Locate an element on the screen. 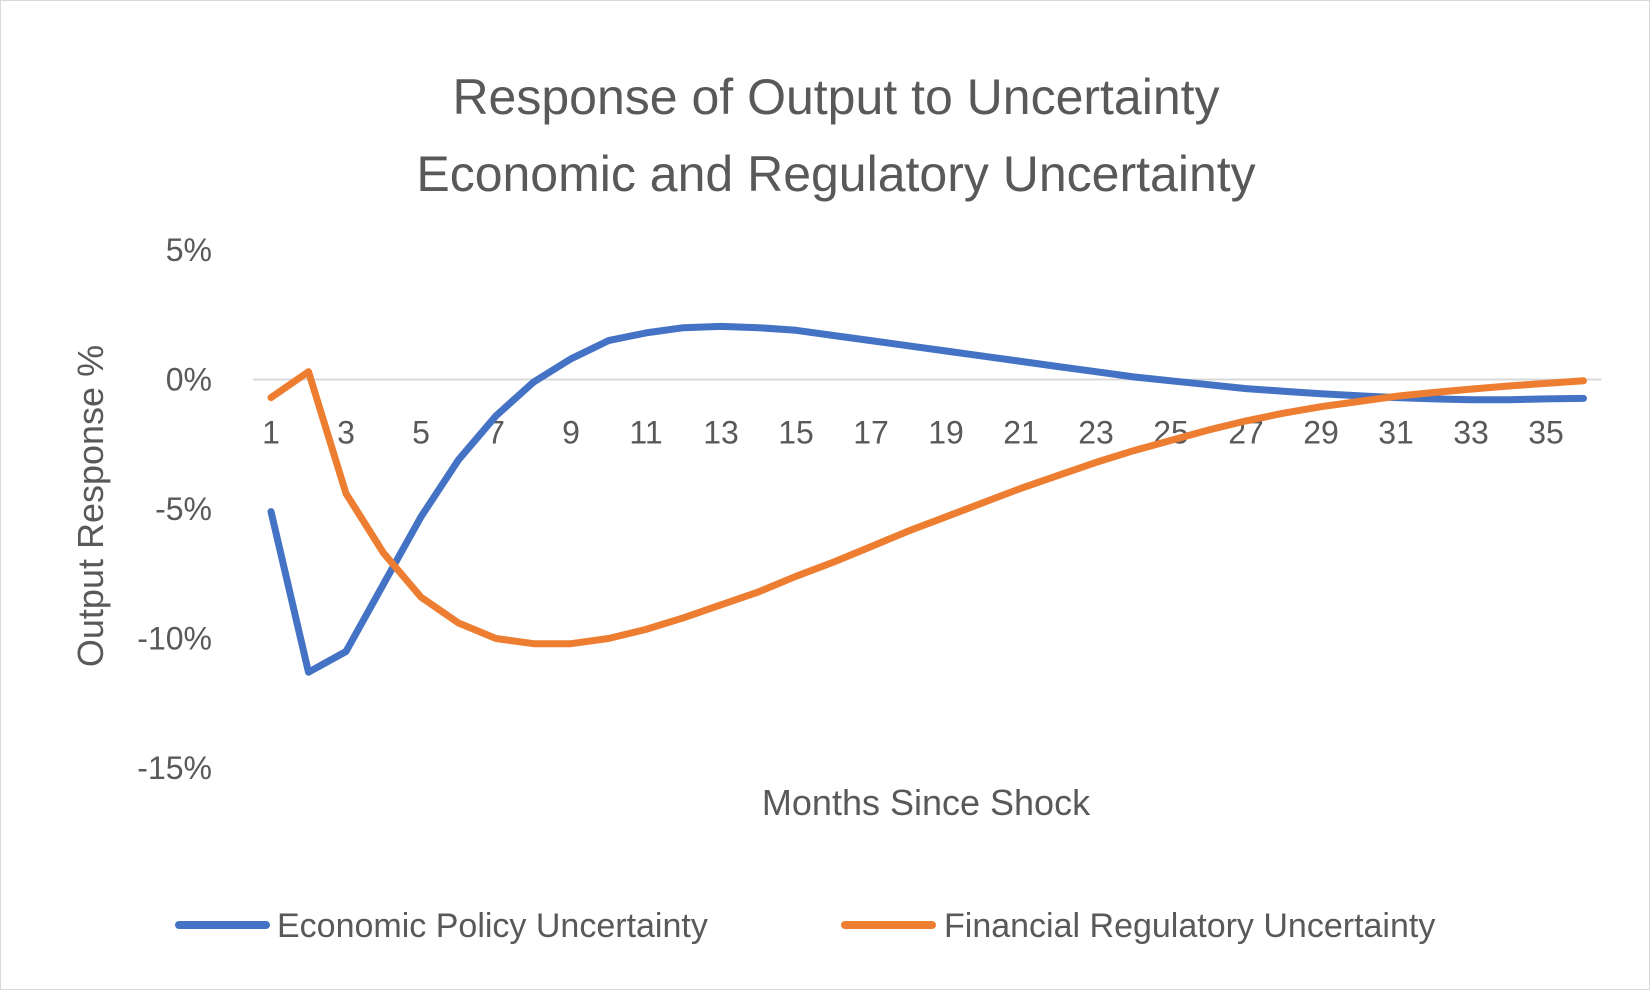  x-tick-label: 9 is located at coordinates (571, 433).